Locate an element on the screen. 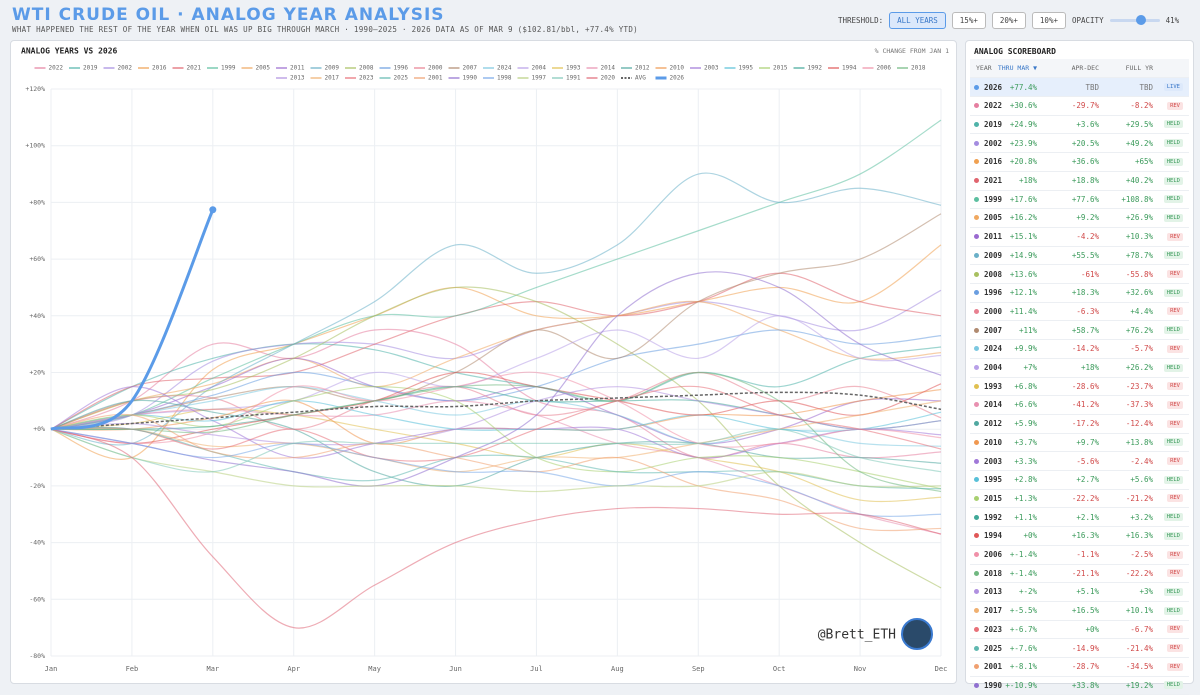 This screenshot has width=1200, height=695. legend-label: 2014 is located at coordinates (608, 68).